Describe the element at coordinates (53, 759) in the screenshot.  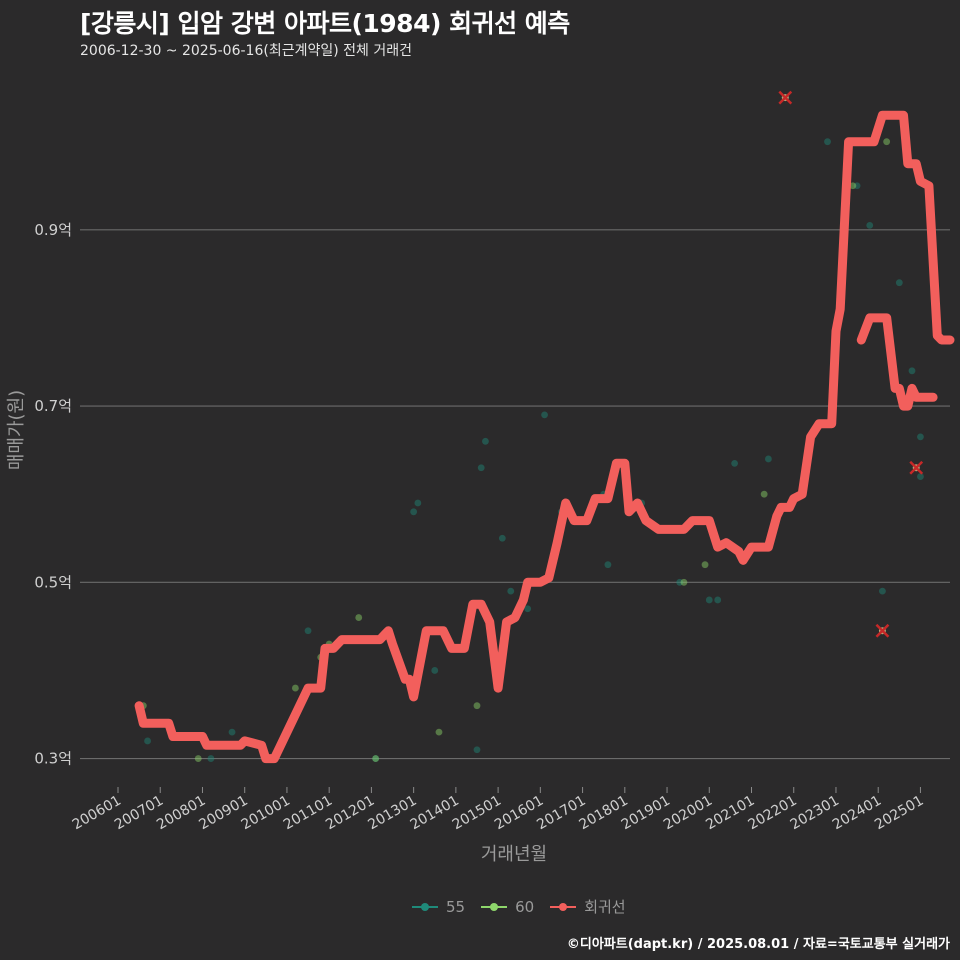
I see `y-tick-label: 0.3억` at that location.